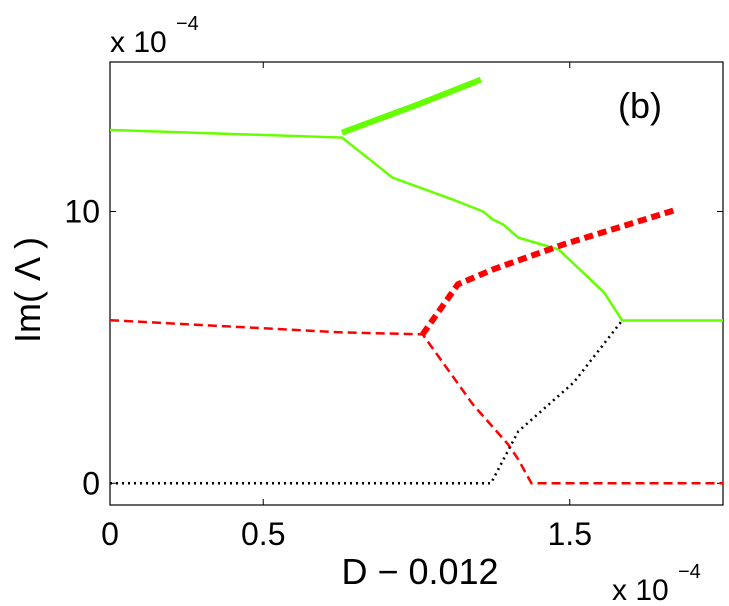  I want to click on x-multiplier-exponent: −4, so click(689, 572).